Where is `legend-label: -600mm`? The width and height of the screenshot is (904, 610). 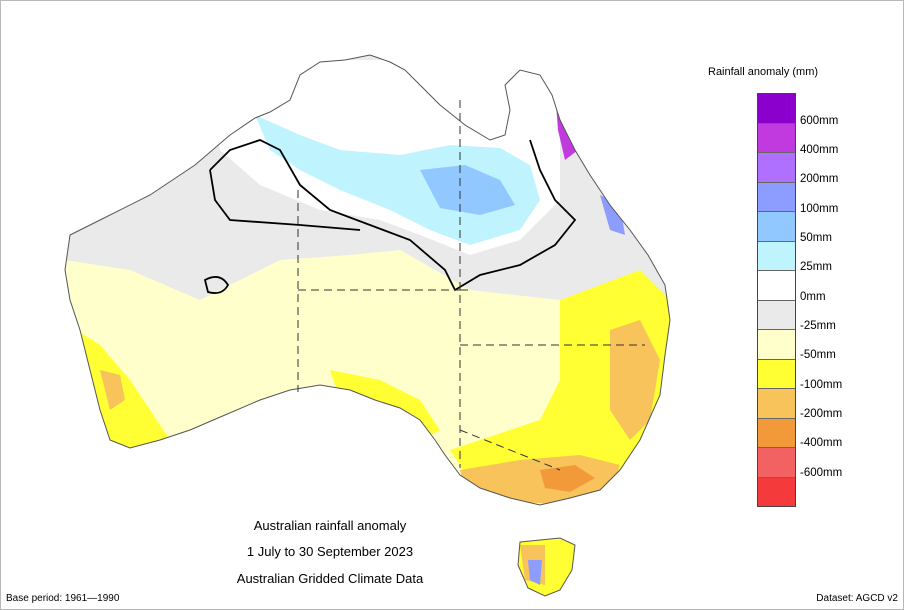
legend-label: -600mm is located at coordinates (821, 473).